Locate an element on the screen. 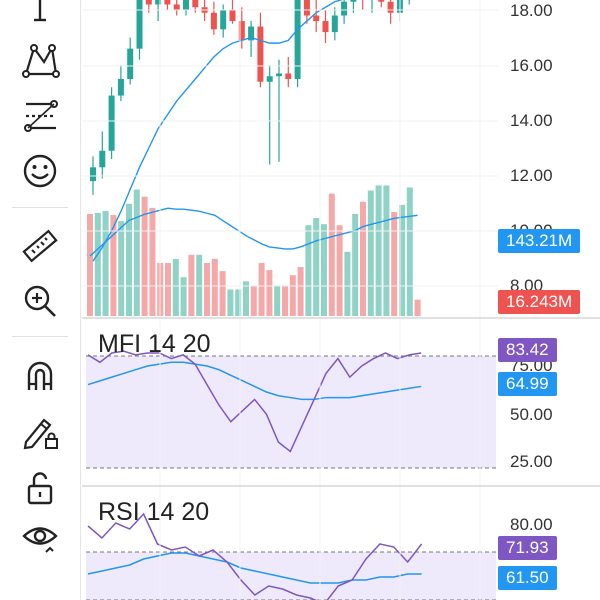 This screenshot has width=600, height=600. zoom-in-tool is located at coordinates (40, 301).